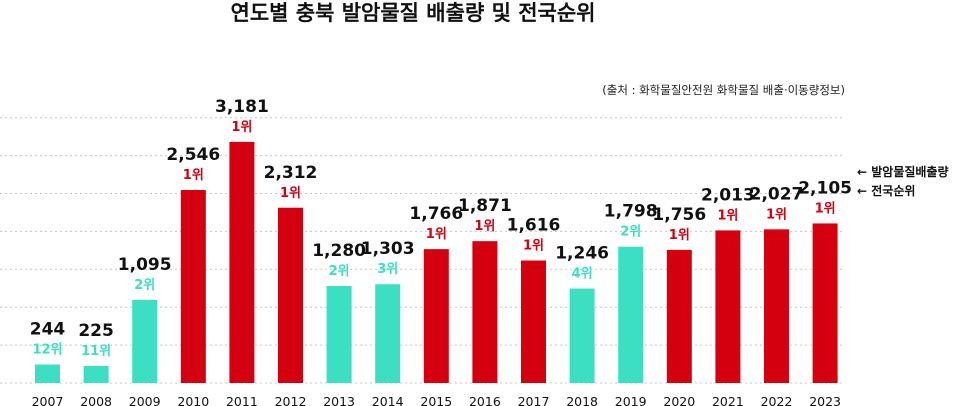  Describe the element at coordinates (484, 226) in the screenshot. I see `rank-label-2016: 1위` at that location.